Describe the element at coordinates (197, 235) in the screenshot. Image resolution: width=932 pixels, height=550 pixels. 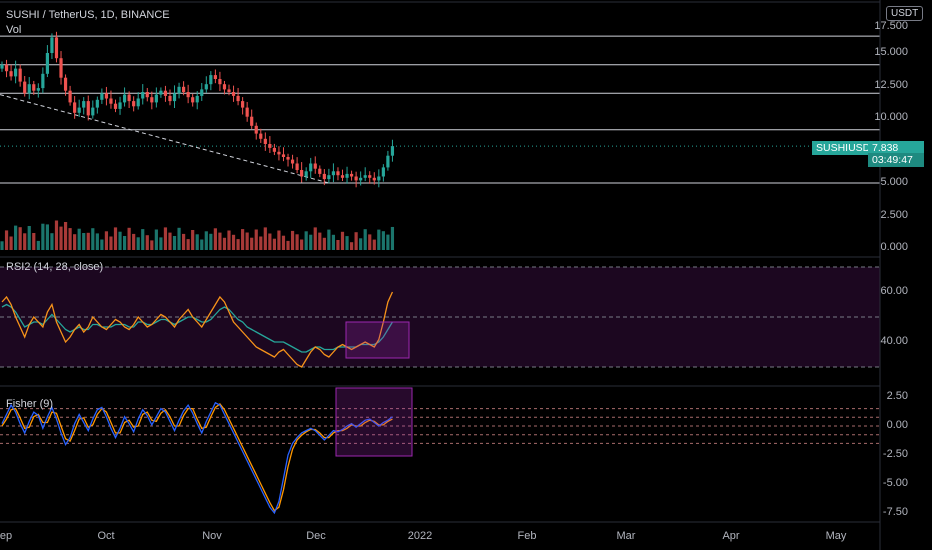
I see `volume-pane` at that location.